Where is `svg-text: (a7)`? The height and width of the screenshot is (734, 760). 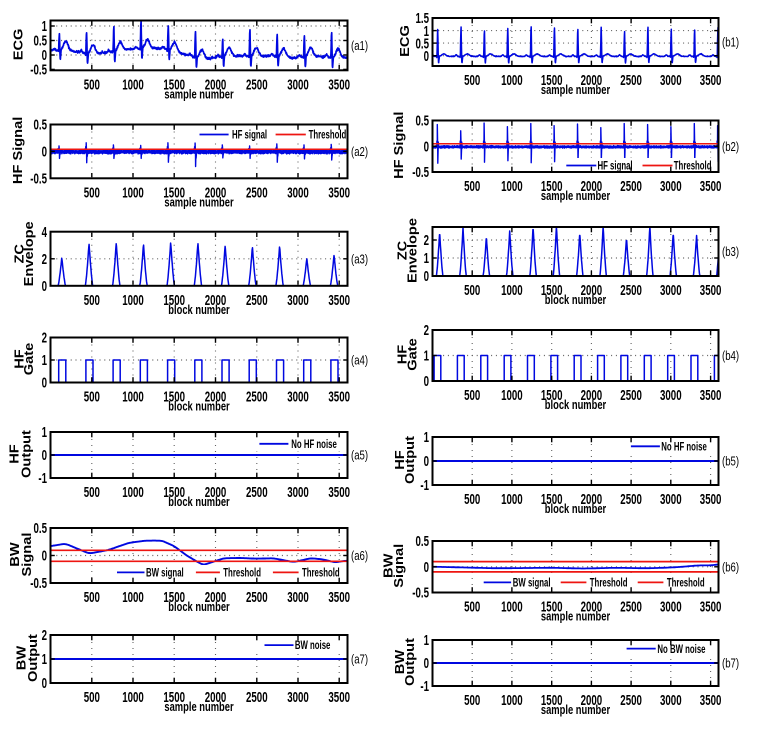
svg-text: (a7) is located at coordinates (359, 659).